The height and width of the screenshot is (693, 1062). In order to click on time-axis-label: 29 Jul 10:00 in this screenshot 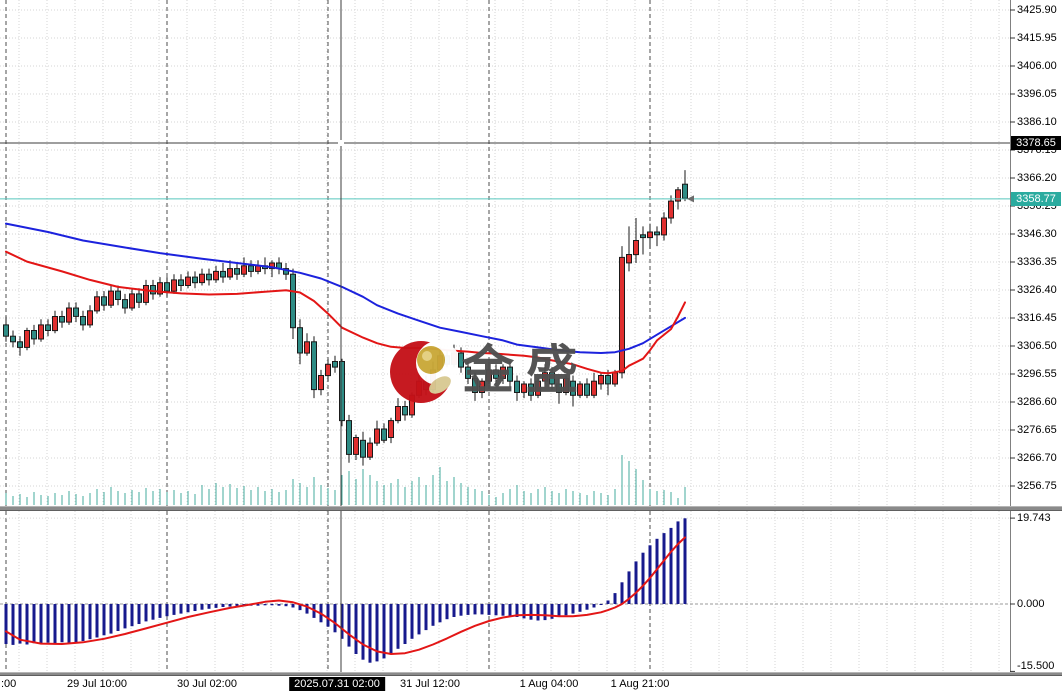, I will do `click(97, 684)`.